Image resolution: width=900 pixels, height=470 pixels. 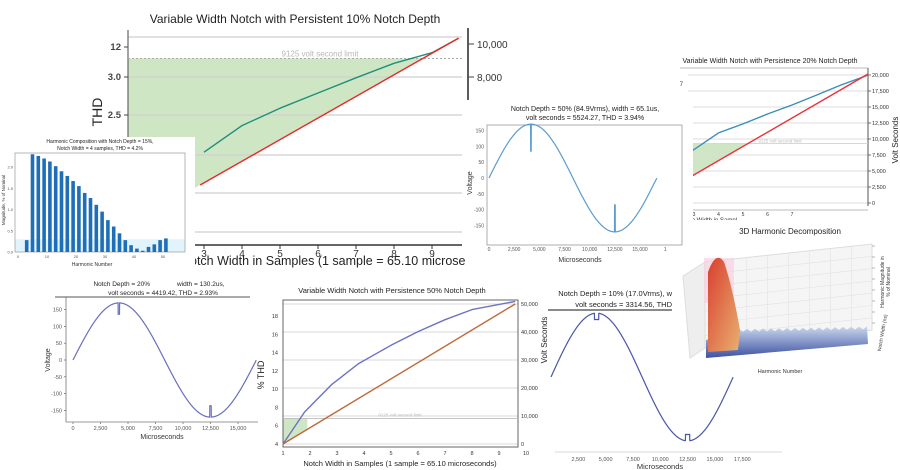 I want to click on y-tick-label-right: 7,500, so click(x=879, y=156).